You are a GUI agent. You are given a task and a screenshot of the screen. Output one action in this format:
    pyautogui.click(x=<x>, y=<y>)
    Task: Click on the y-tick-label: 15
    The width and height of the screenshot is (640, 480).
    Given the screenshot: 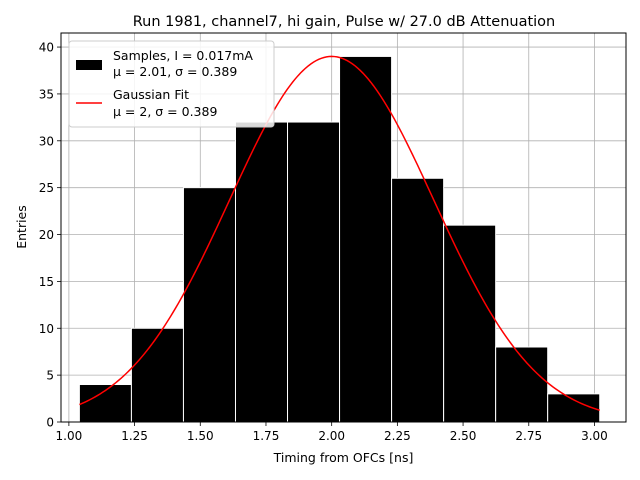 What is the action you would take?
    pyautogui.click(x=46, y=282)
    